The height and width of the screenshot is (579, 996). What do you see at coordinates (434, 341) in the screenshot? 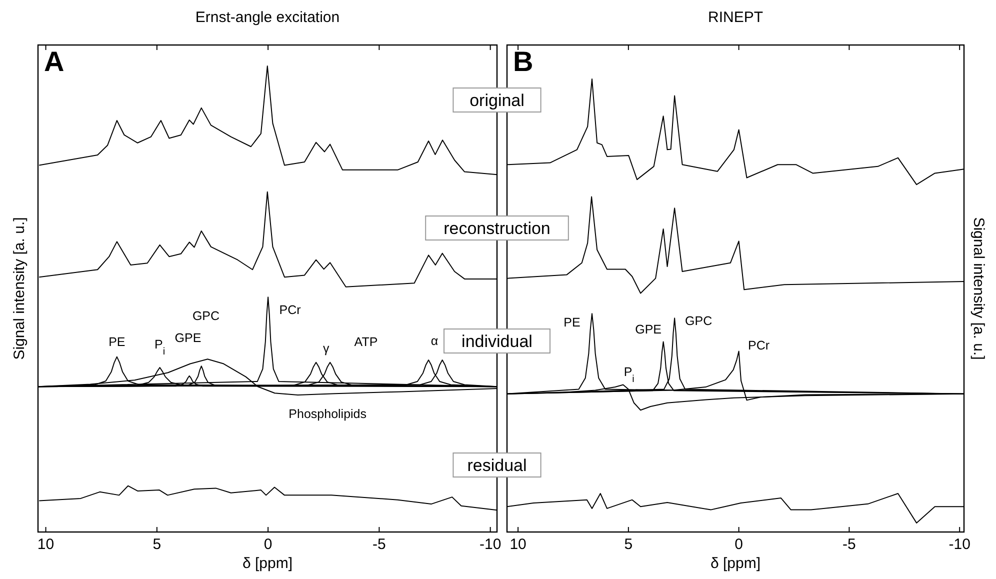
I see `series-label: α` at bounding box center [434, 341].